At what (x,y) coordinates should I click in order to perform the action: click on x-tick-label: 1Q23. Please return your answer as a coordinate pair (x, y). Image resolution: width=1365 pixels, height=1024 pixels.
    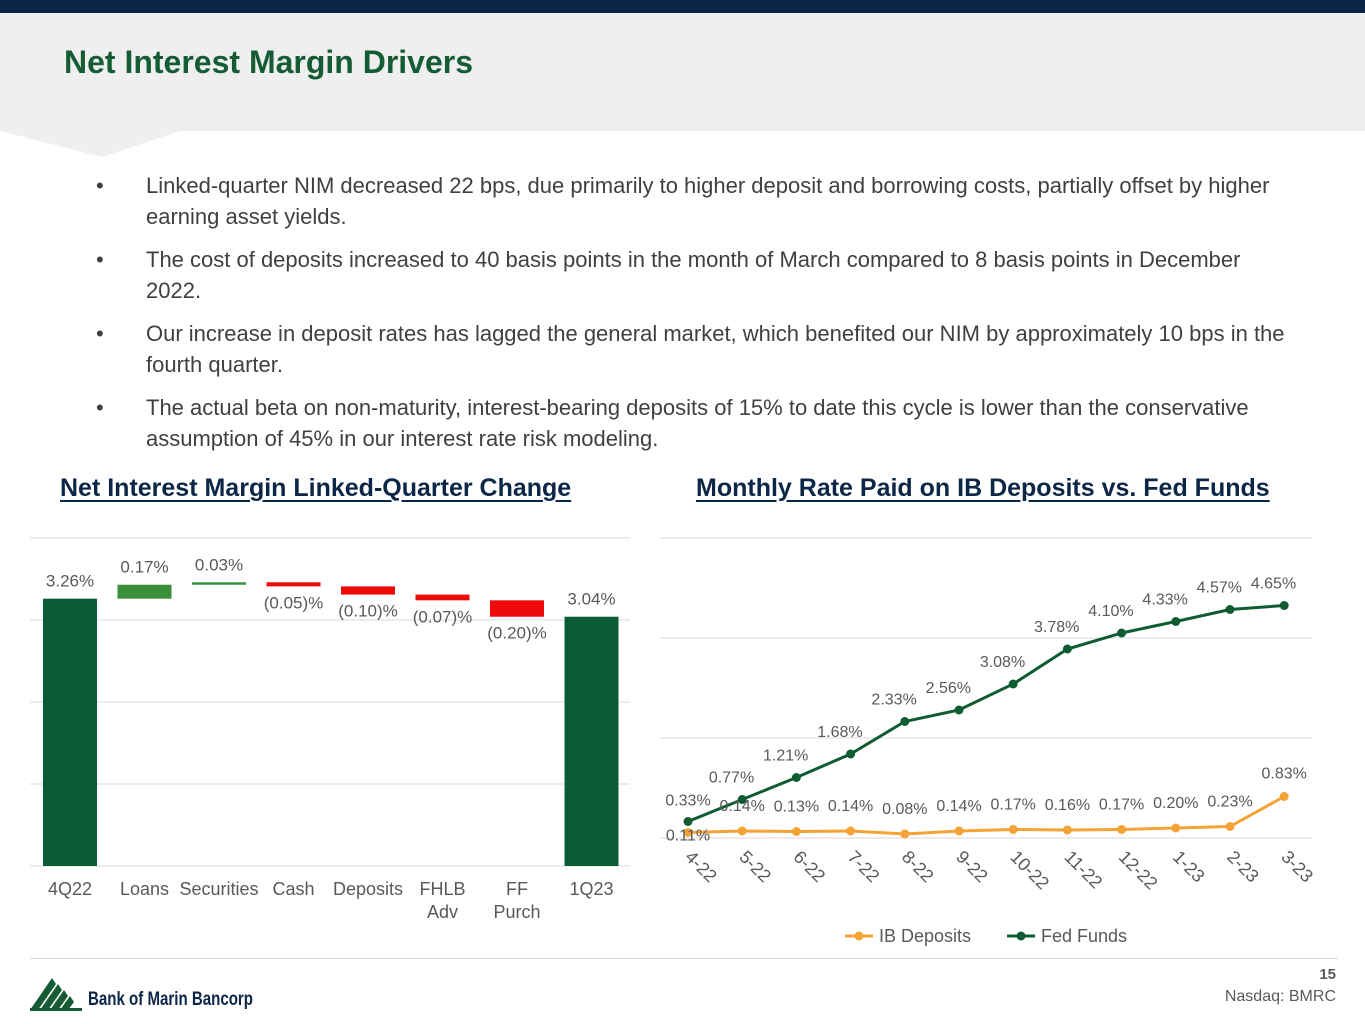
    Looking at the image, I should click on (591, 889).